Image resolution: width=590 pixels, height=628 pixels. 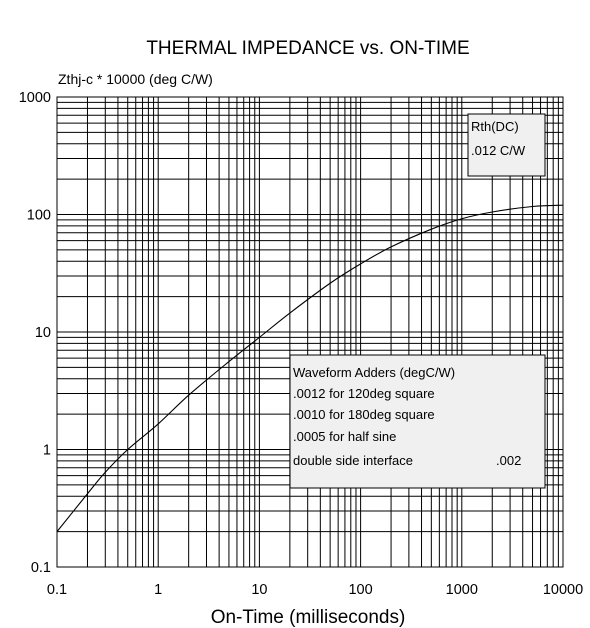 What do you see at coordinates (563, 590) in the screenshot?
I see `x-tick-label: 10000` at bounding box center [563, 590].